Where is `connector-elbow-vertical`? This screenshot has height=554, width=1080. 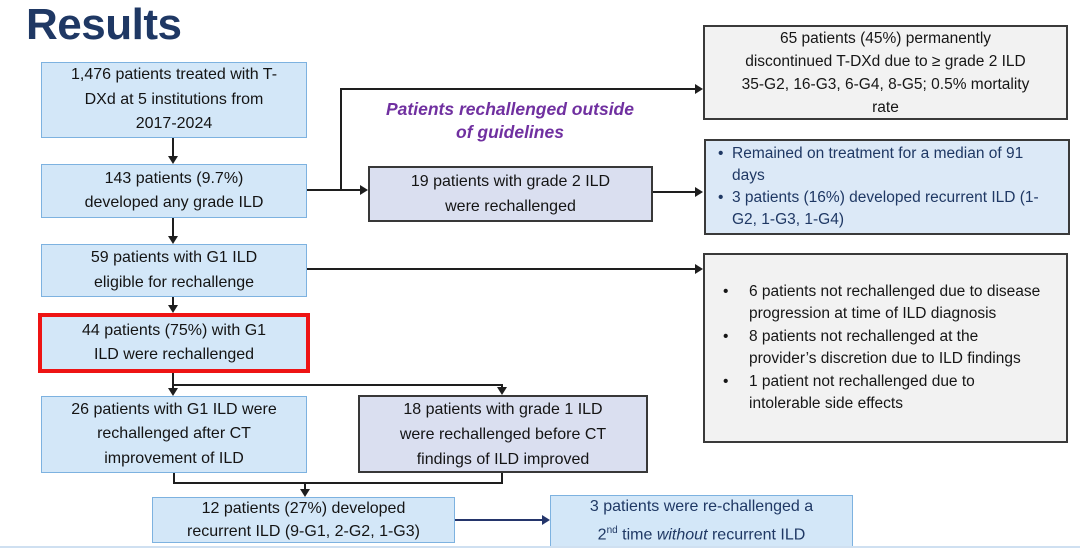 connector-elbow-vertical is located at coordinates (341, 139).